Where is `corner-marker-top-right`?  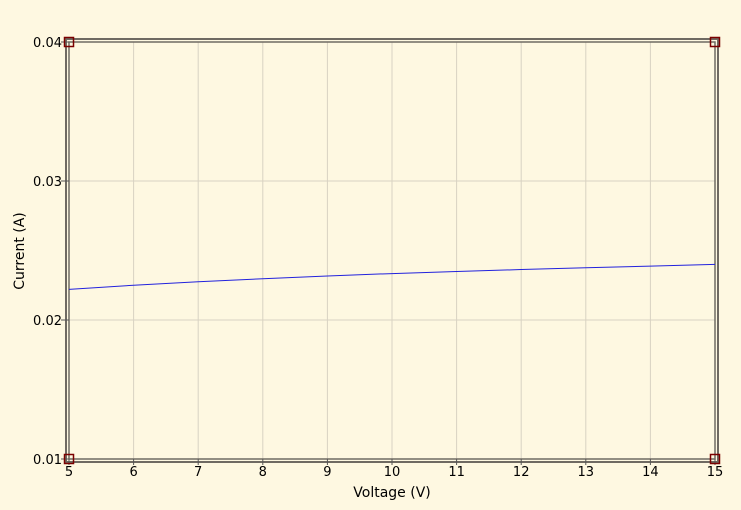
corner-marker-top-right is located at coordinates (715, 42).